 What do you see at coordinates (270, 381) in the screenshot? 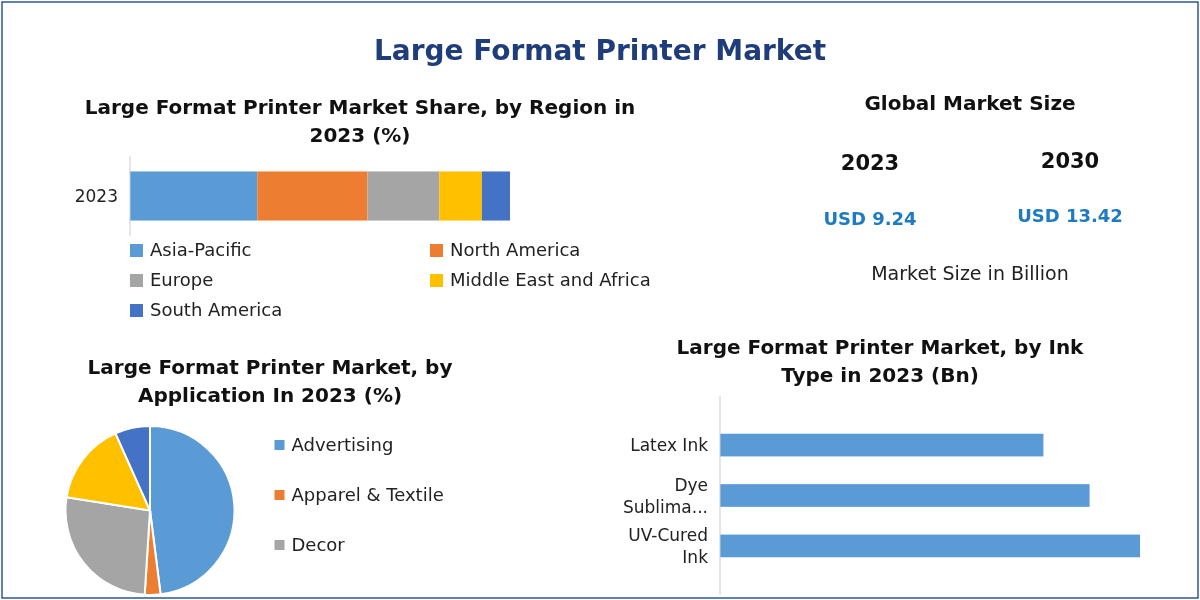
I see `chart-title: Large Format Printer Market, by Application In 2023 (%)` at bounding box center [270, 381].